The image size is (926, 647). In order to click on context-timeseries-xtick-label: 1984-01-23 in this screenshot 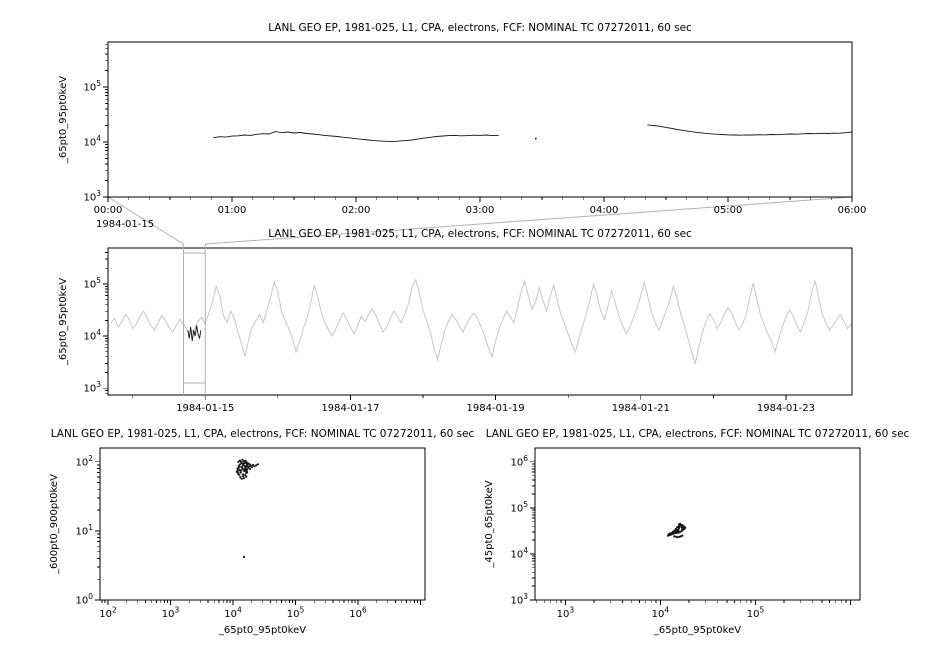, I will do `click(786, 408)`.